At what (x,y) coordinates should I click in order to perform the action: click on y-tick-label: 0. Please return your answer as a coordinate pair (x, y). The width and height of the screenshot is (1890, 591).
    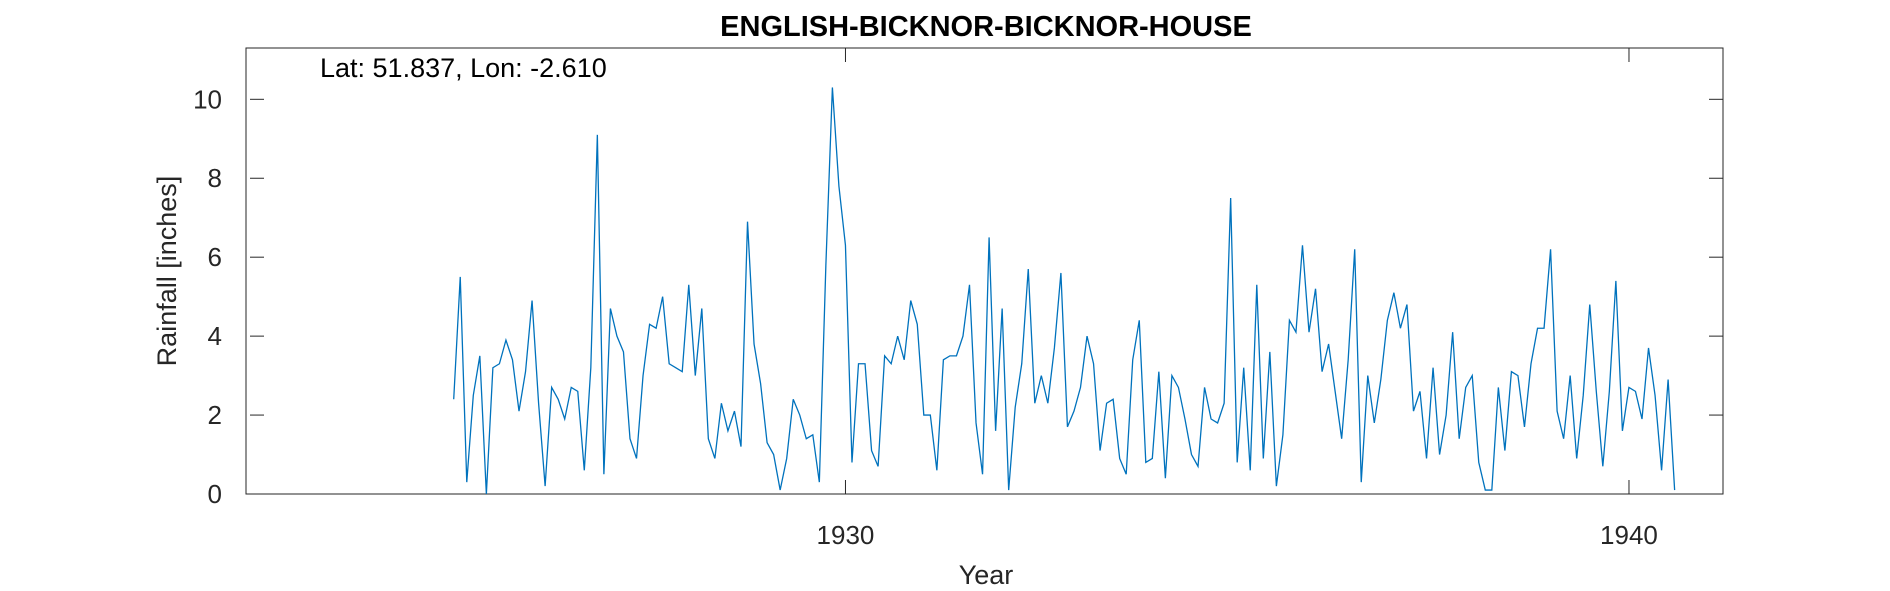
    Looking at the image, I should click on (215, 494).